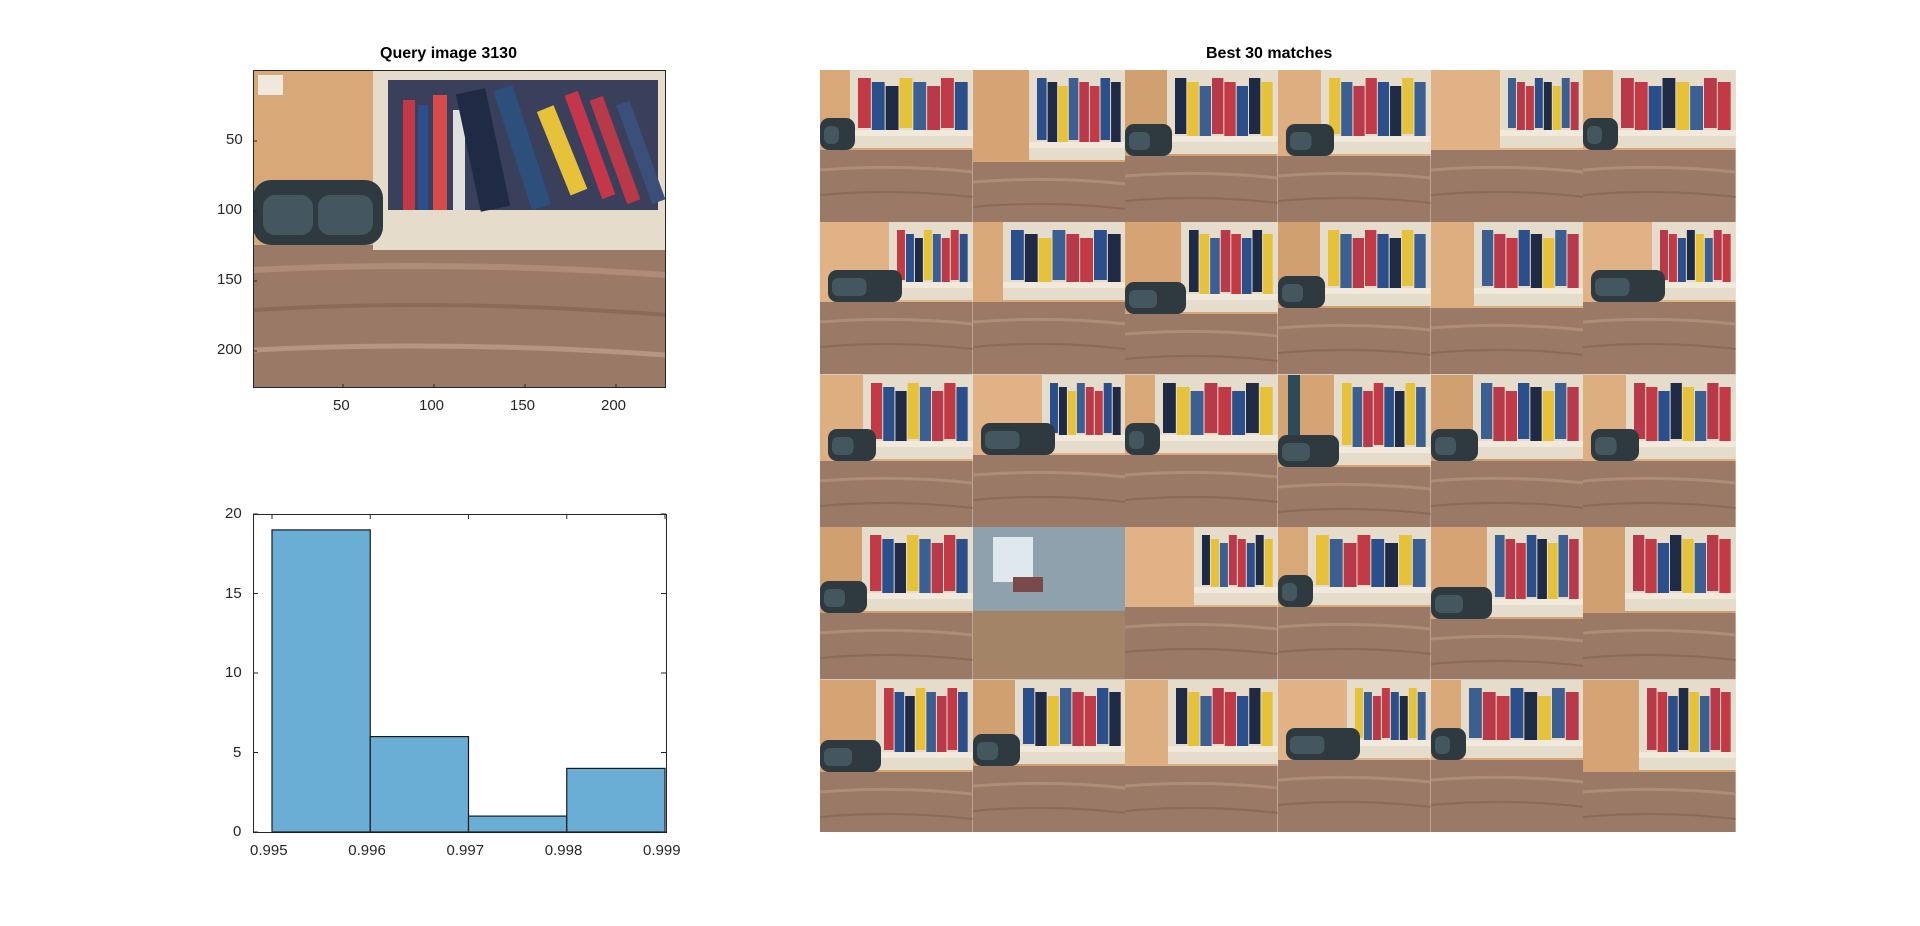 The width and height of the screenshot is (1920, 926). Describe the element at coordinates (662, 850) in the screenshot. I see `histogram-x-tick-label: 0.999` at that location.